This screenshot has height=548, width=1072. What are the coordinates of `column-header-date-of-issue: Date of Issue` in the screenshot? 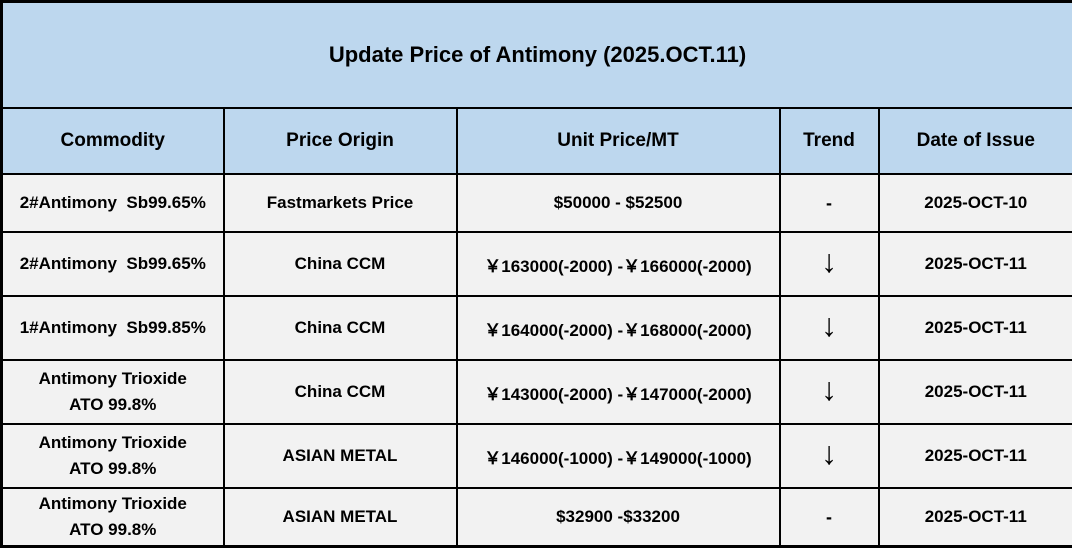 It's located at (975, 141).